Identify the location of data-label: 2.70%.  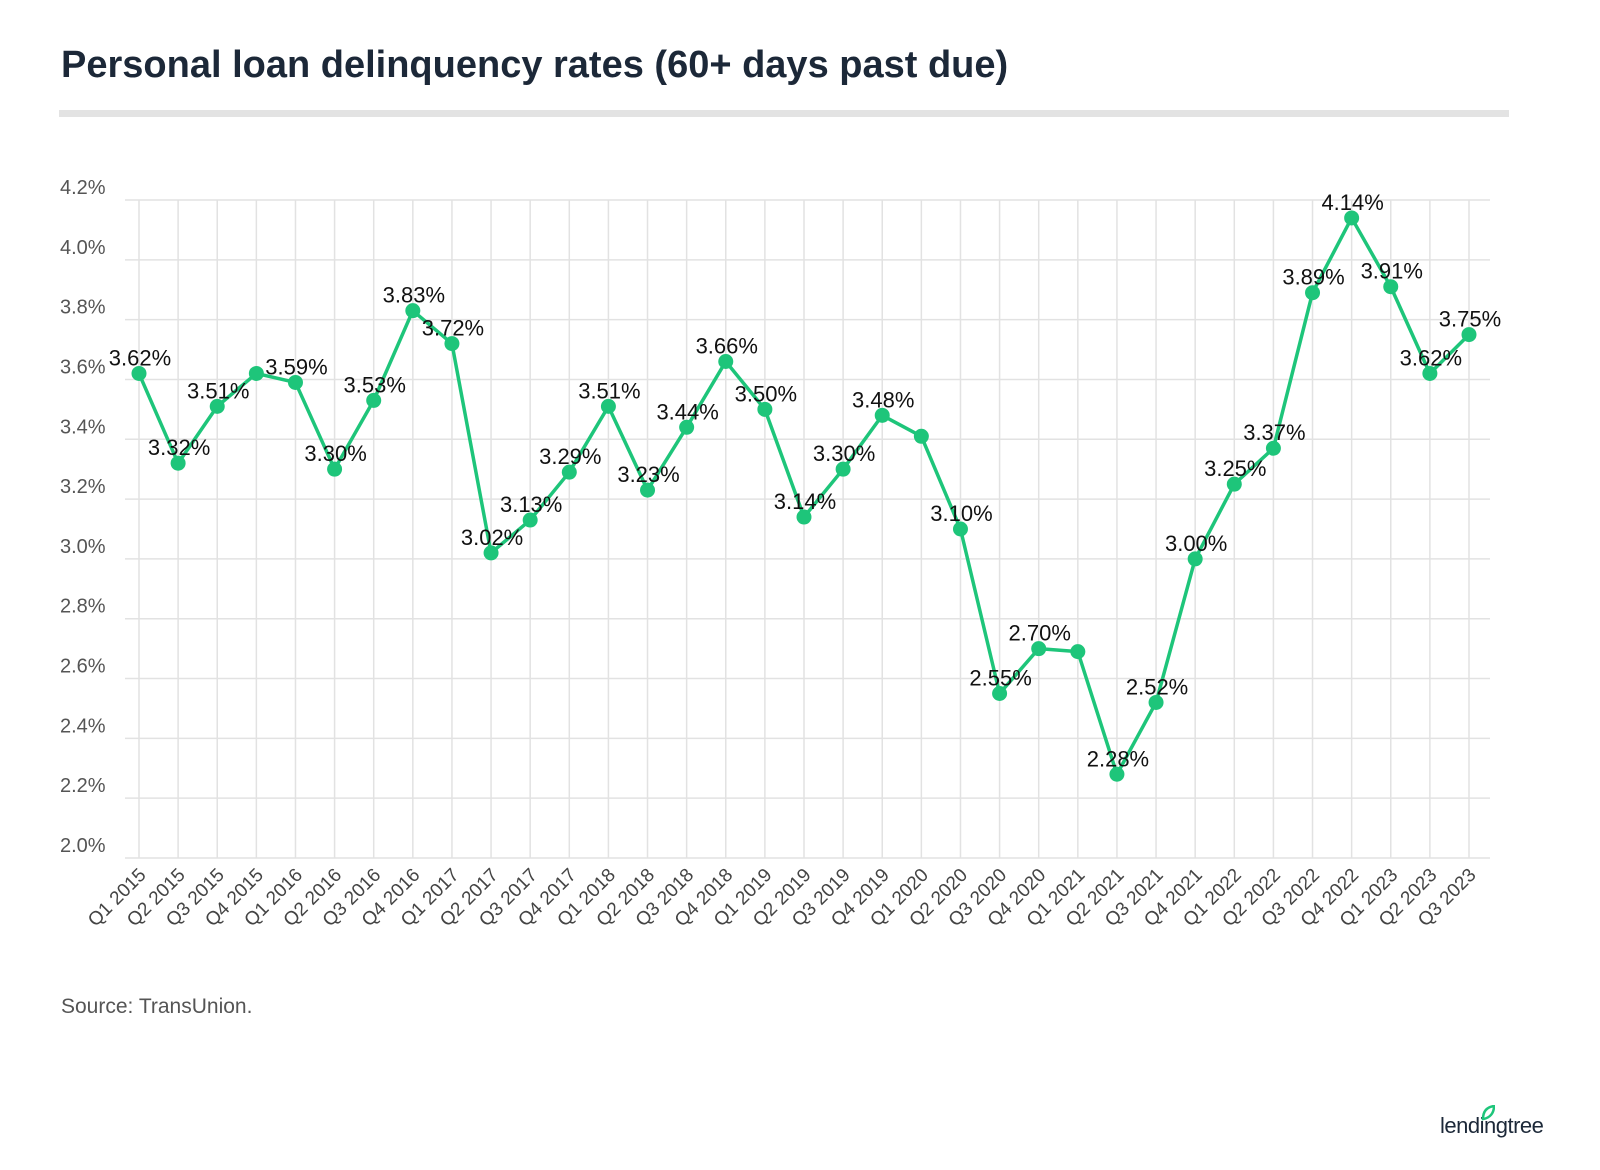
(1040, 633).